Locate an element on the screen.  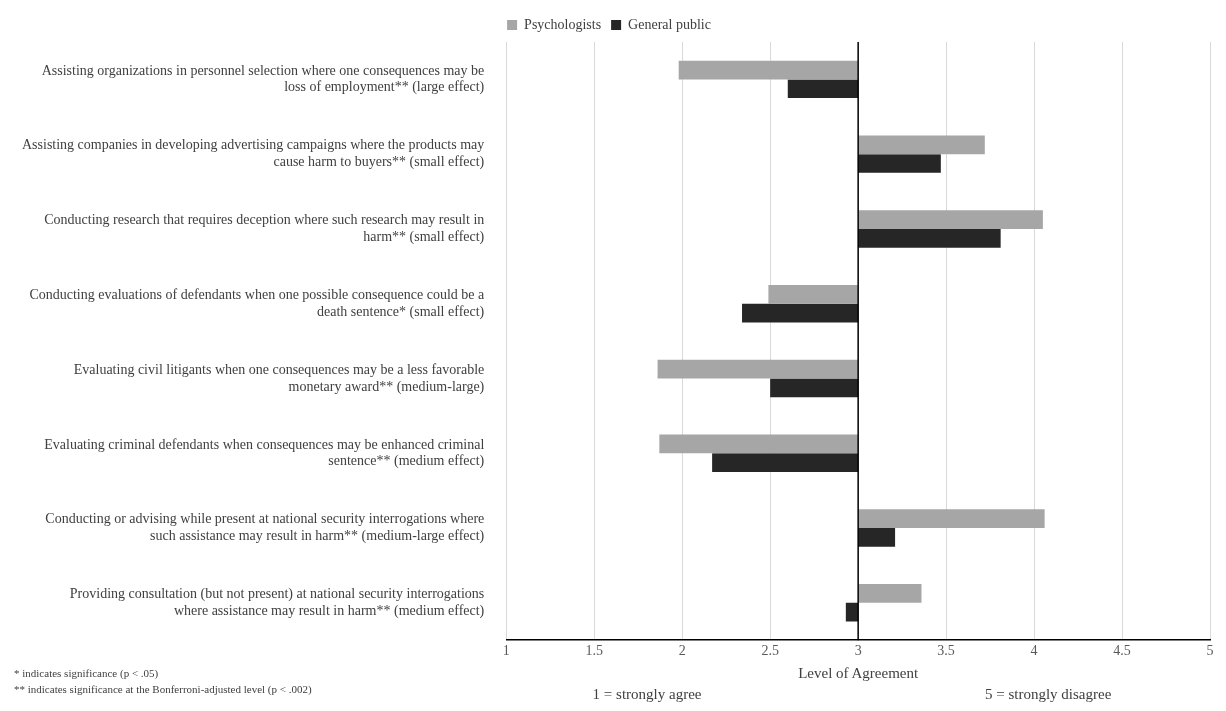
y-tick-label: Assisting organizations in personnel selection where one consequences may be loss of employment** (large effect) is located at coordinates (263, 79).